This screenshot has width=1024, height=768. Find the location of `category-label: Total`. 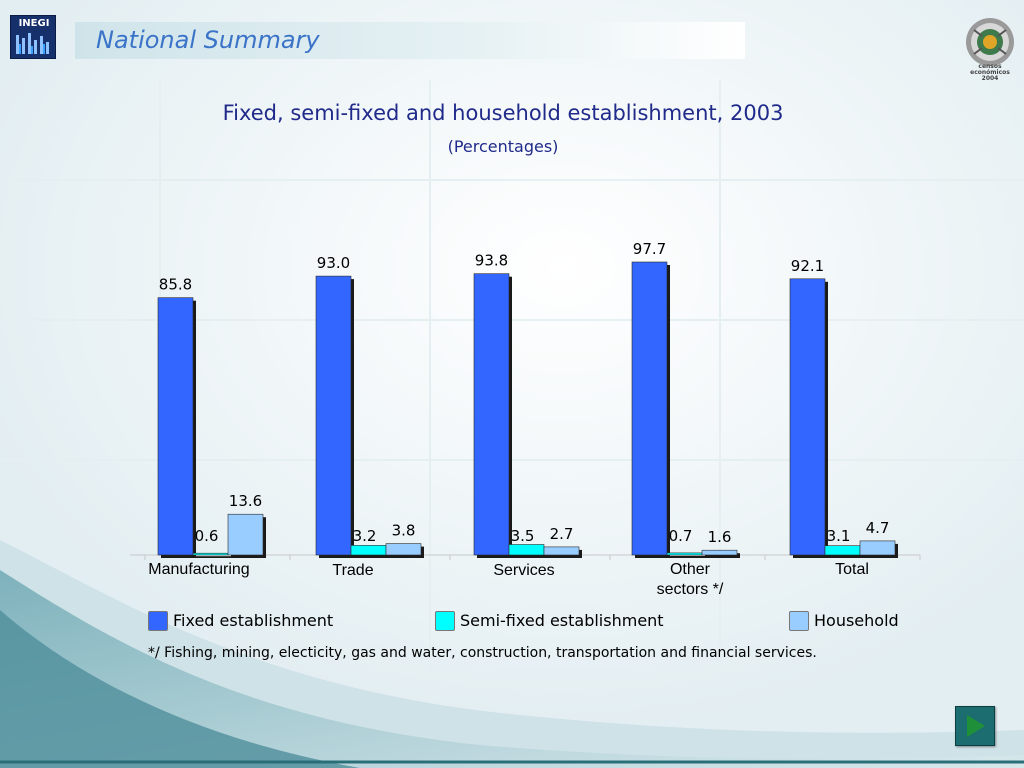

category-label: Total is located at coordinates (852, 570).